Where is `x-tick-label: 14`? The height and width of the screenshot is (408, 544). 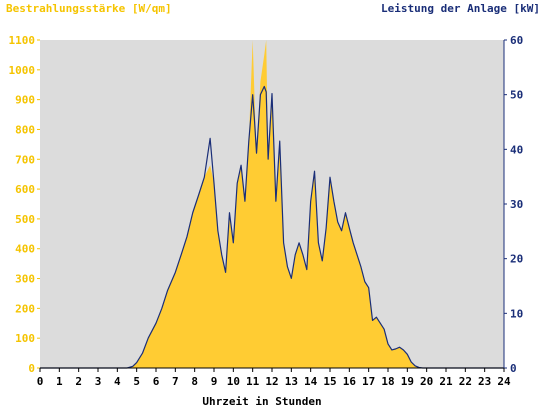 x-tick-label: 14 is located at coordinates (311, 381).